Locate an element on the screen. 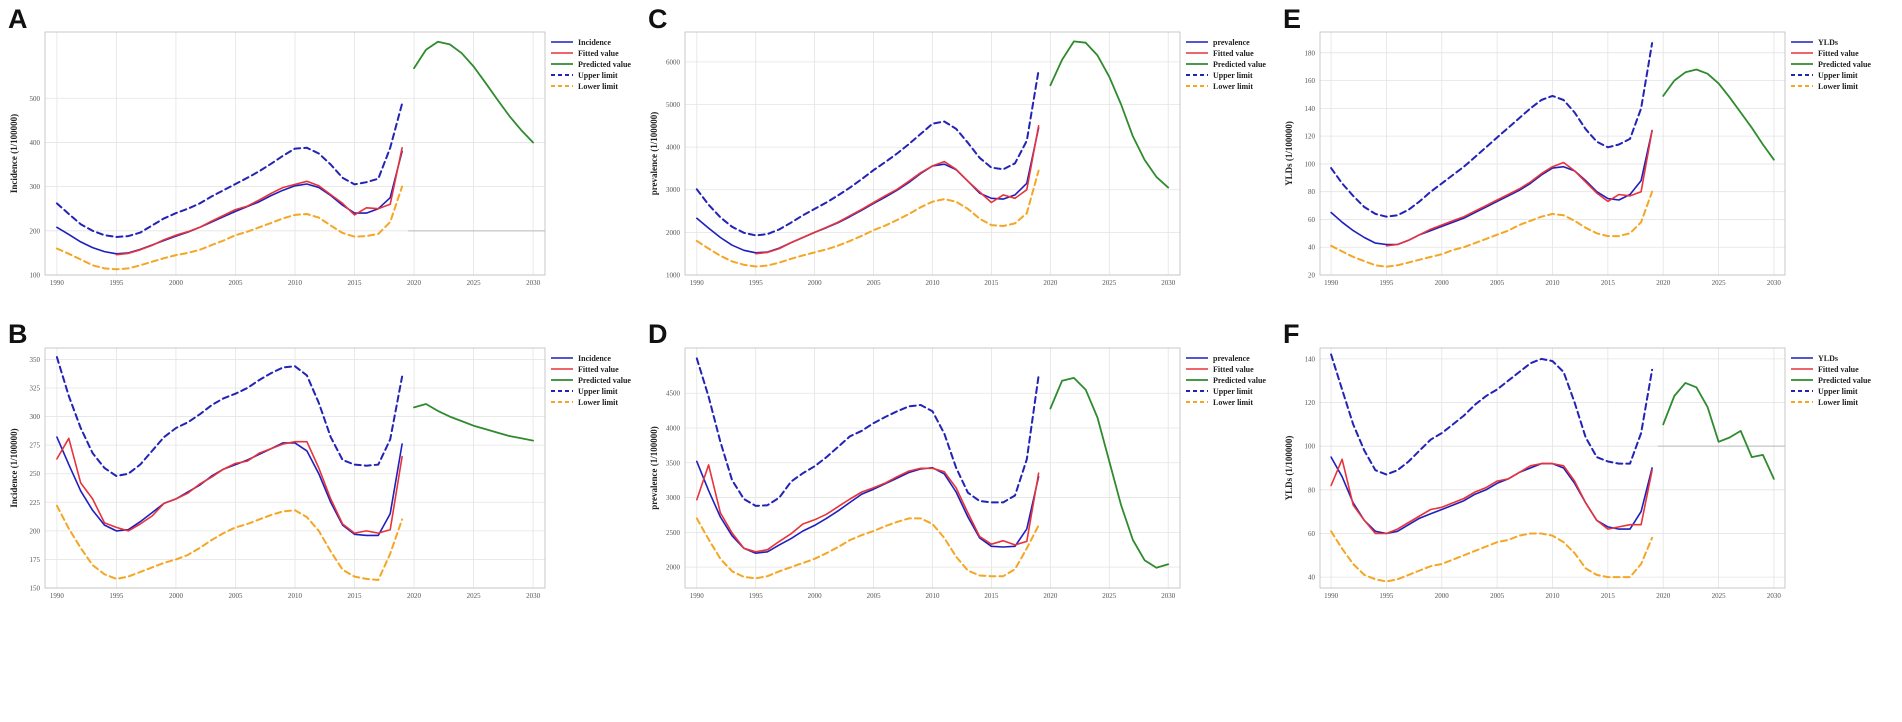  y-tick-label: 250 is located at coordinates (35, 474).